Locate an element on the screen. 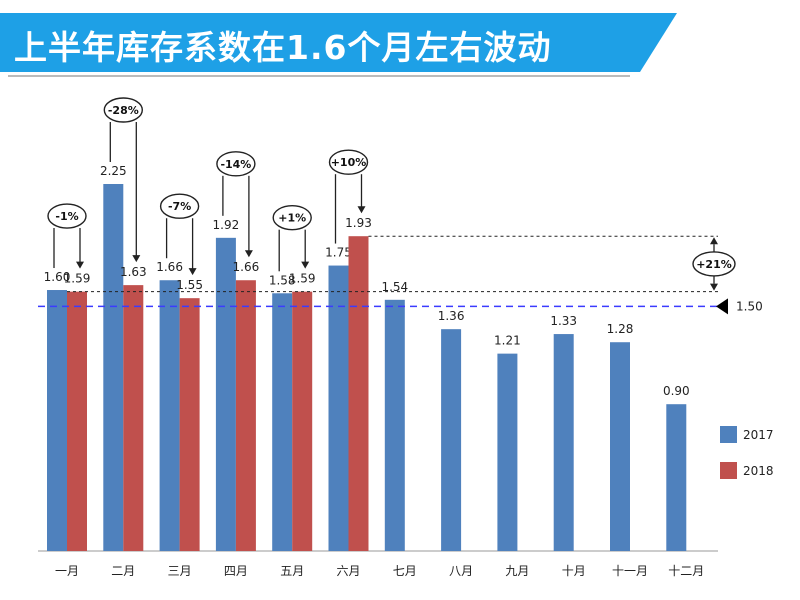  data-label-2017-4: 1.92 is located at coordinates (226, 225).